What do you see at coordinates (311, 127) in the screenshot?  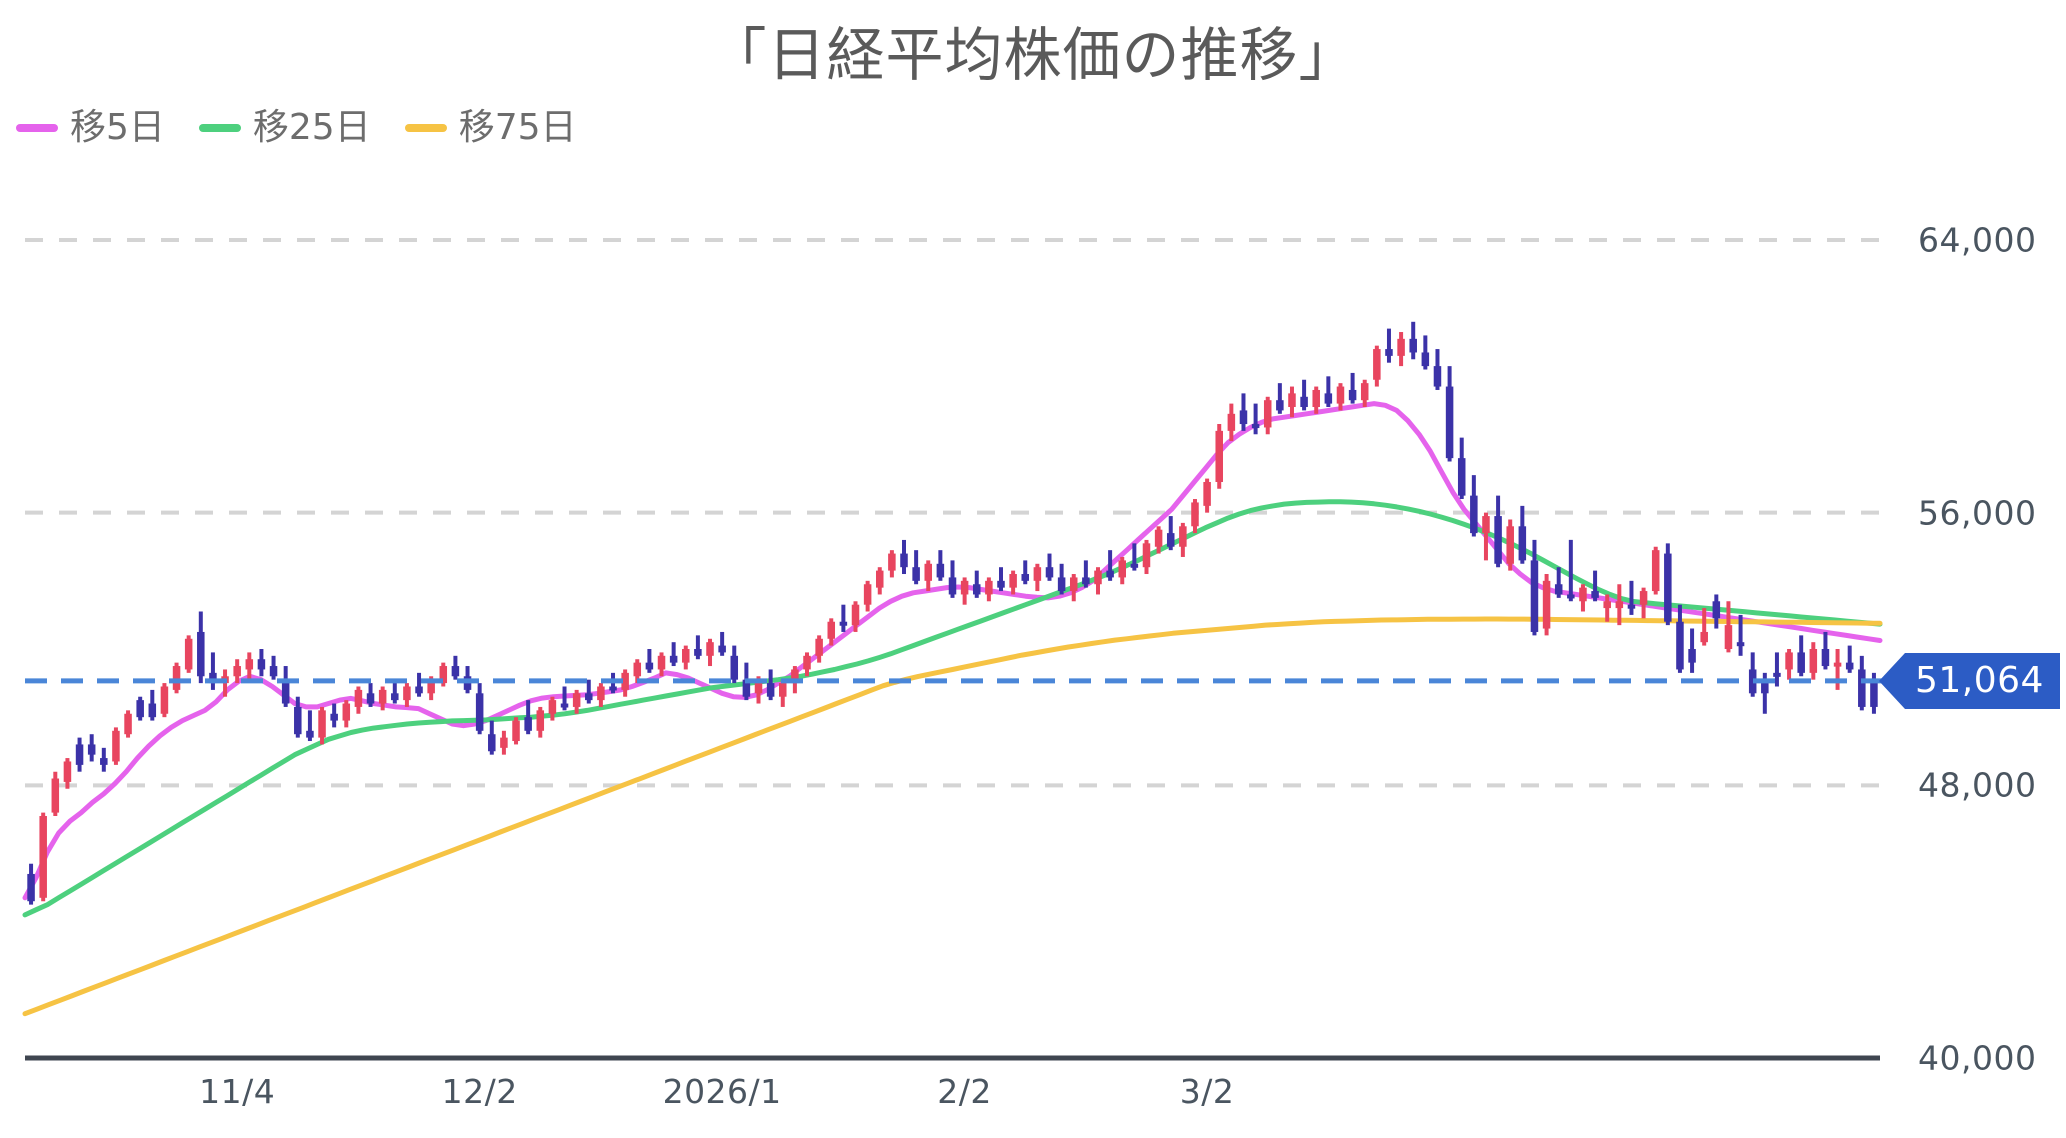 I see `legend-label-ma25: 移25日` at bounding box center [311, 127].